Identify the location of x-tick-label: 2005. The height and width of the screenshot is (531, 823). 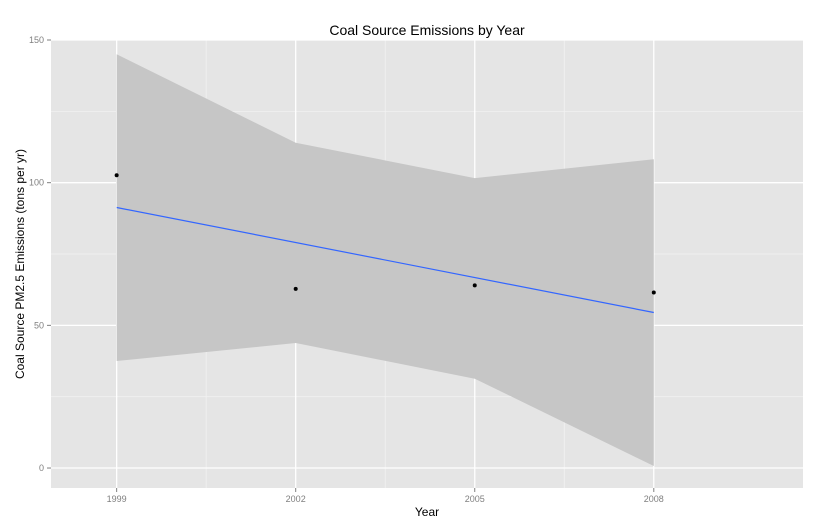
(475, 499).